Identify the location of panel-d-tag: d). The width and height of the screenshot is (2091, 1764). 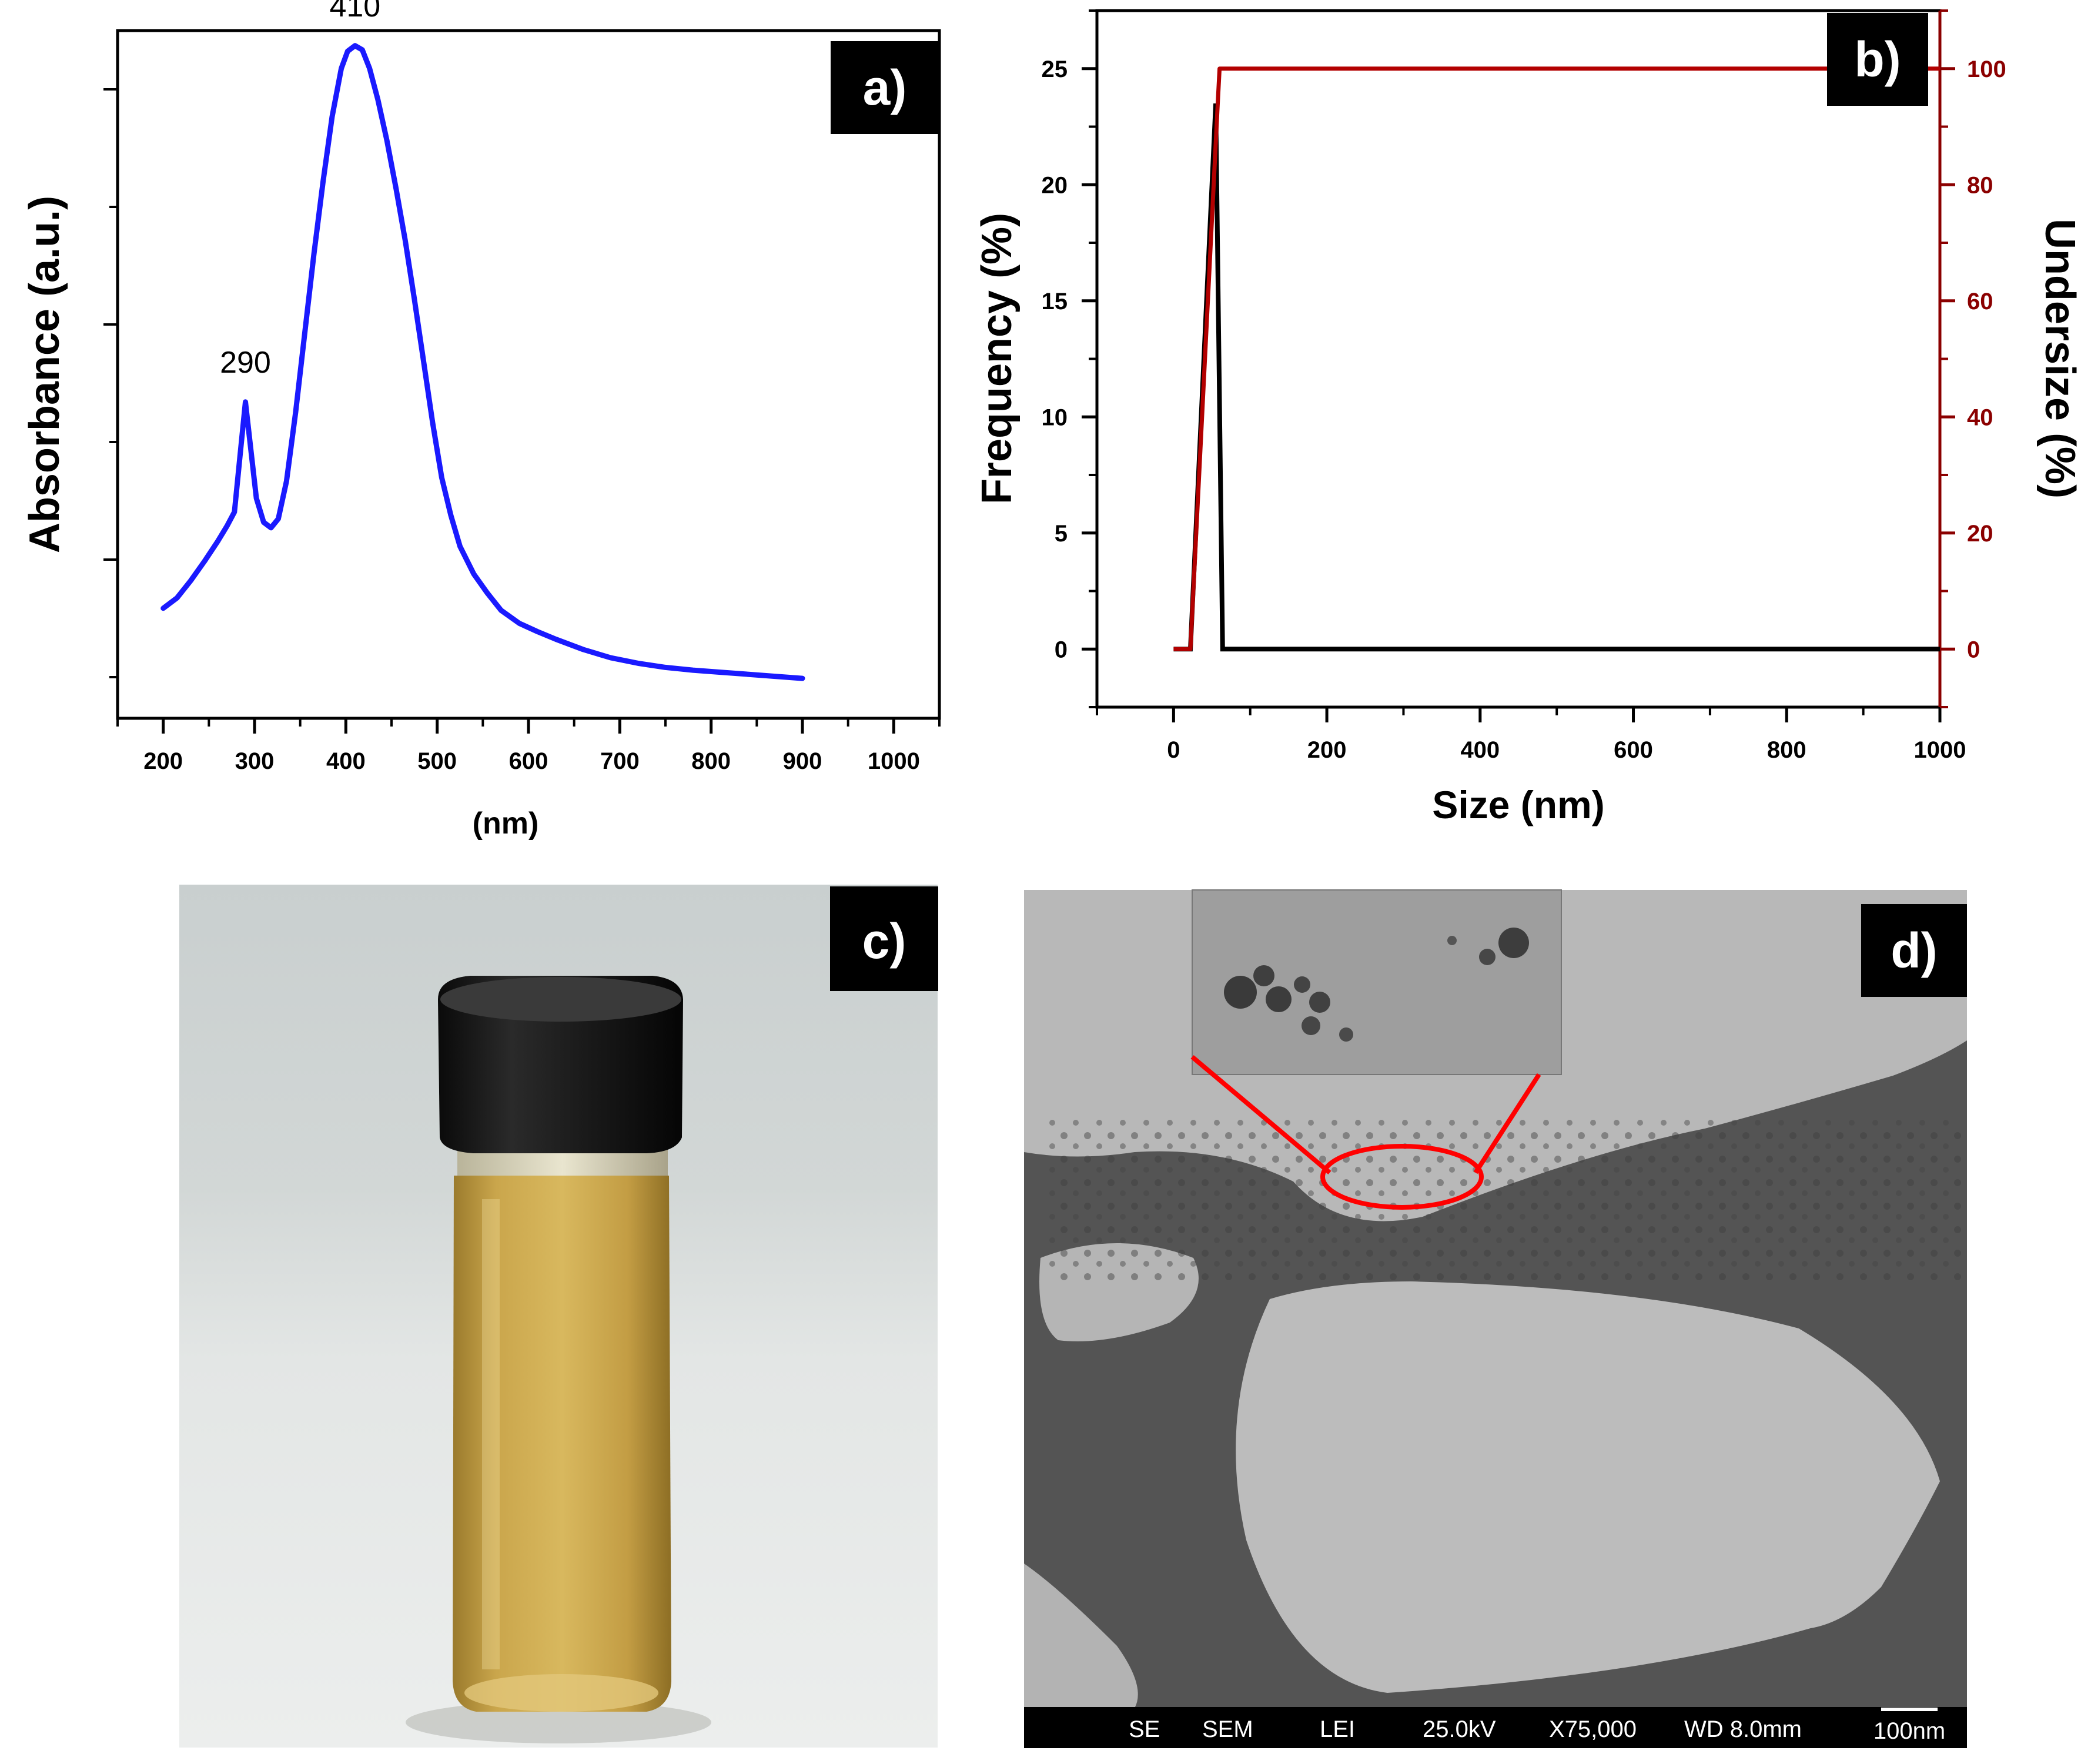
(1914, 950).